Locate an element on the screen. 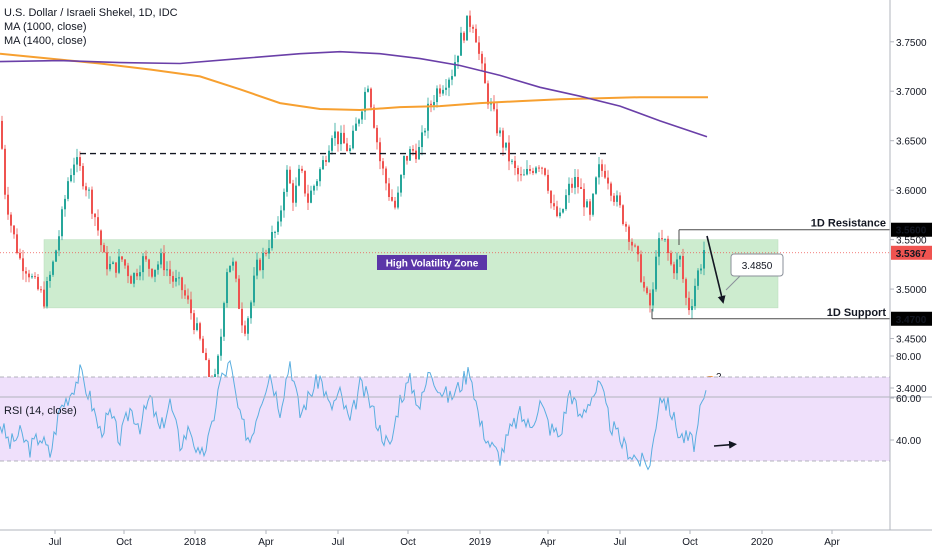 This screenshot has height=550, width=932. time-tick-label: Oct is located at coordinates (690, 542).